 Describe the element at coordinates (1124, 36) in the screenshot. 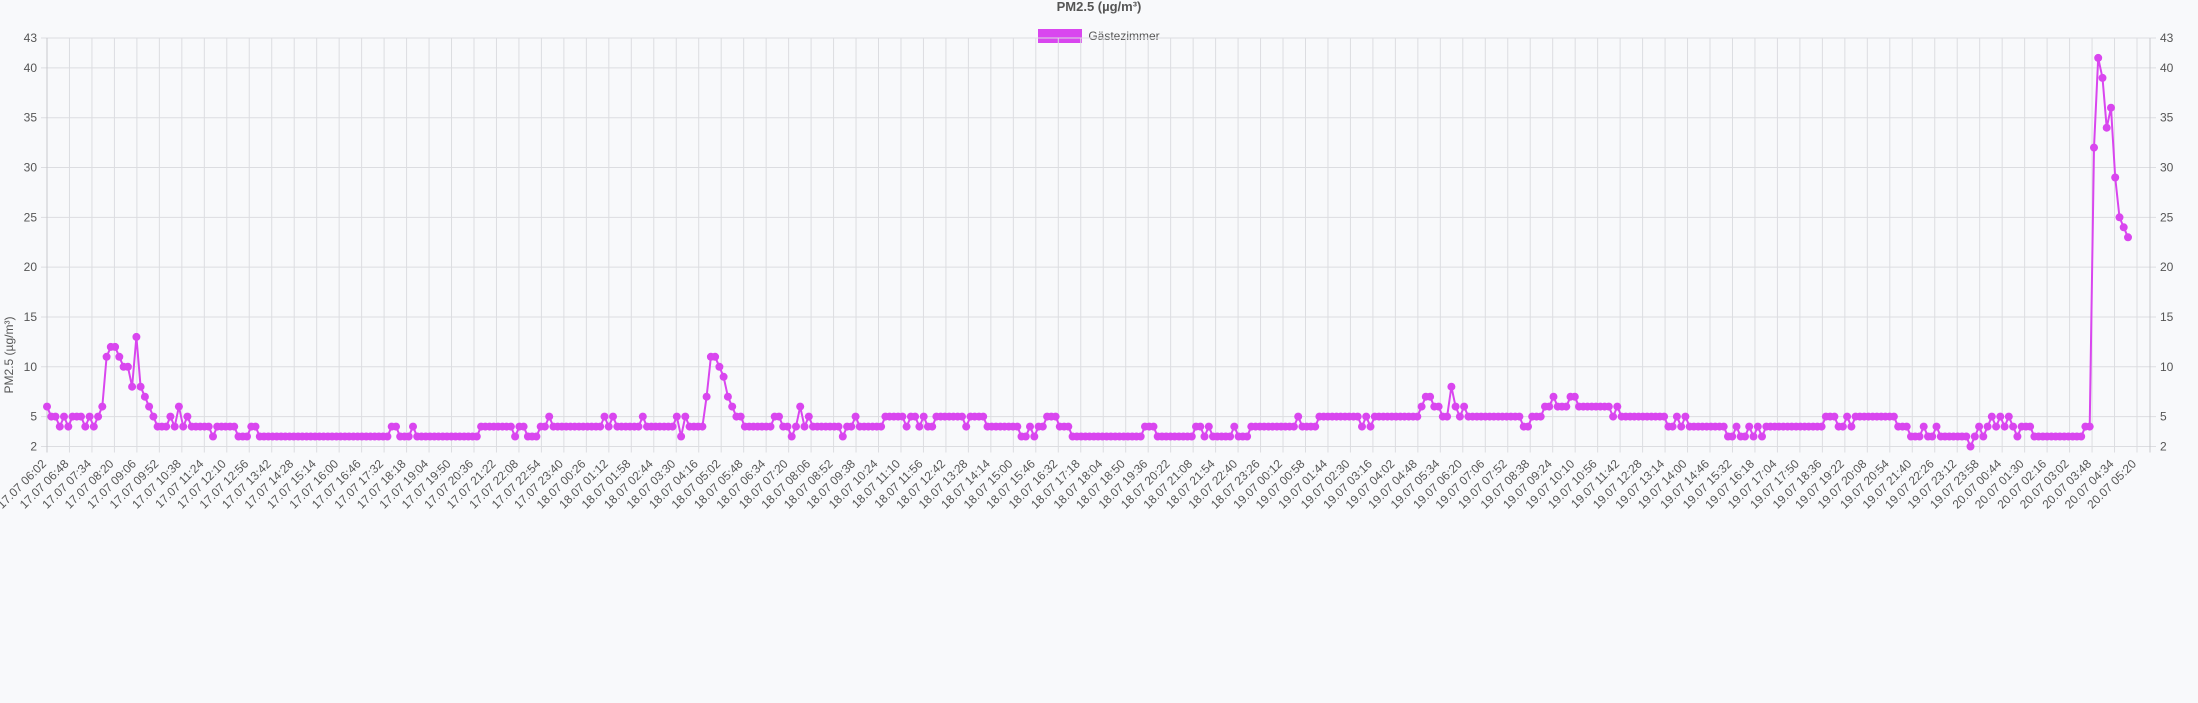

I see `legend-label: Gästezimmer` at that location.